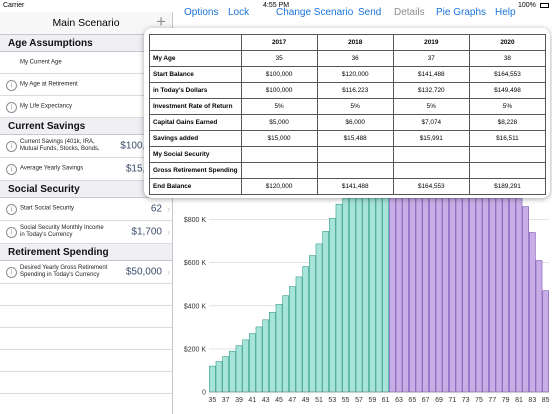 Image resolution: width=552 pixels, height=414 pixels. What do you see at coordinates (195, 90) in the screenshot?
I see `row-label: in Today's Dollars` at bounding box center [195, 90].